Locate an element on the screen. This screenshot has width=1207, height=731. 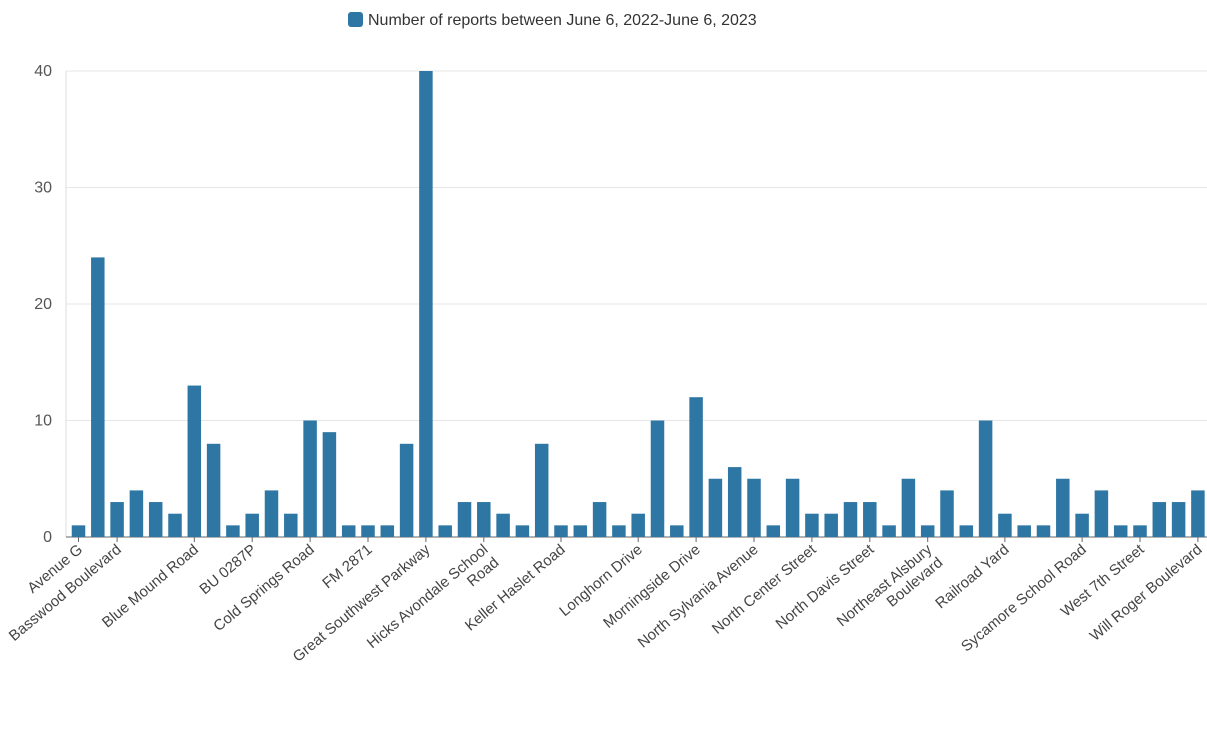
x-tick-label: Railroad Yard is located at coordinates (972, 576).